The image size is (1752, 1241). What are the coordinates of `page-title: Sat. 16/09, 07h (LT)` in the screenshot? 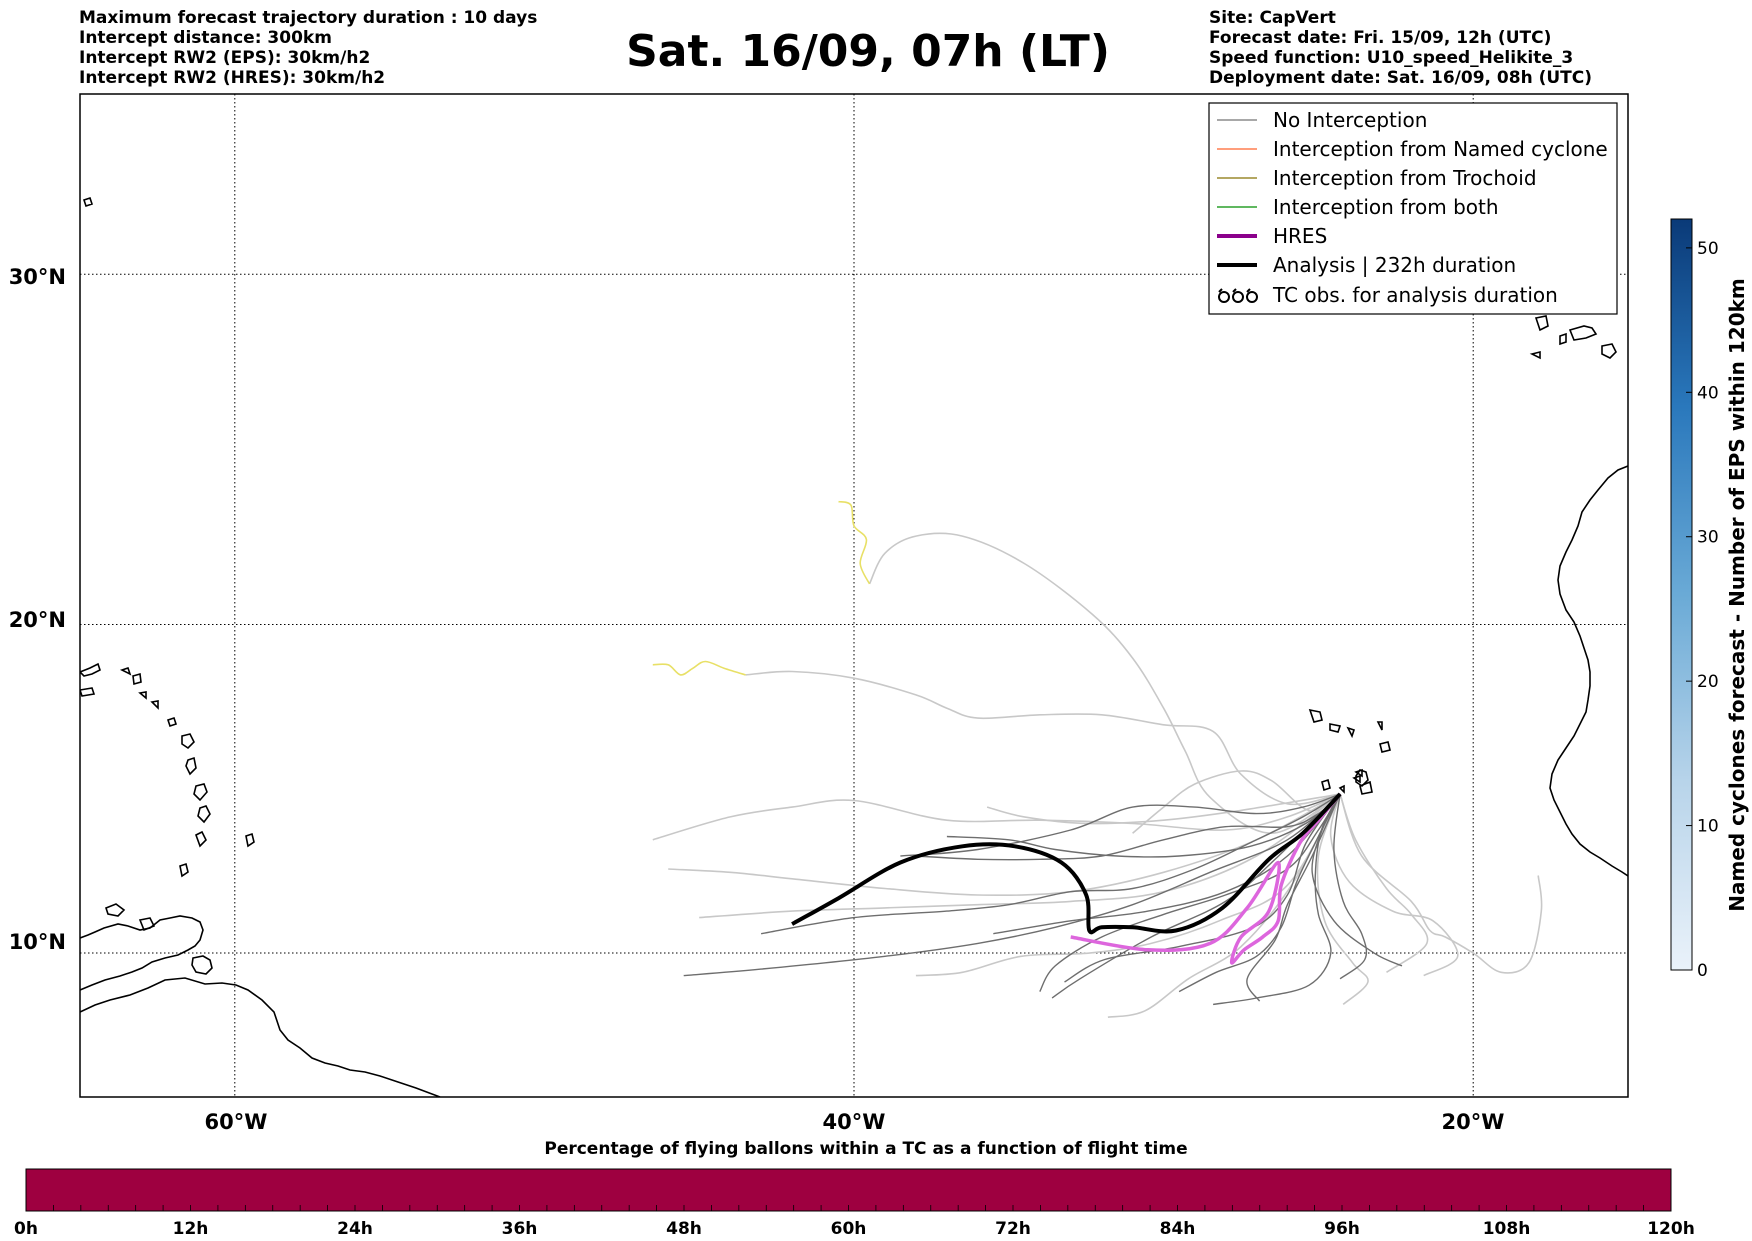 It's located at (876, 52).